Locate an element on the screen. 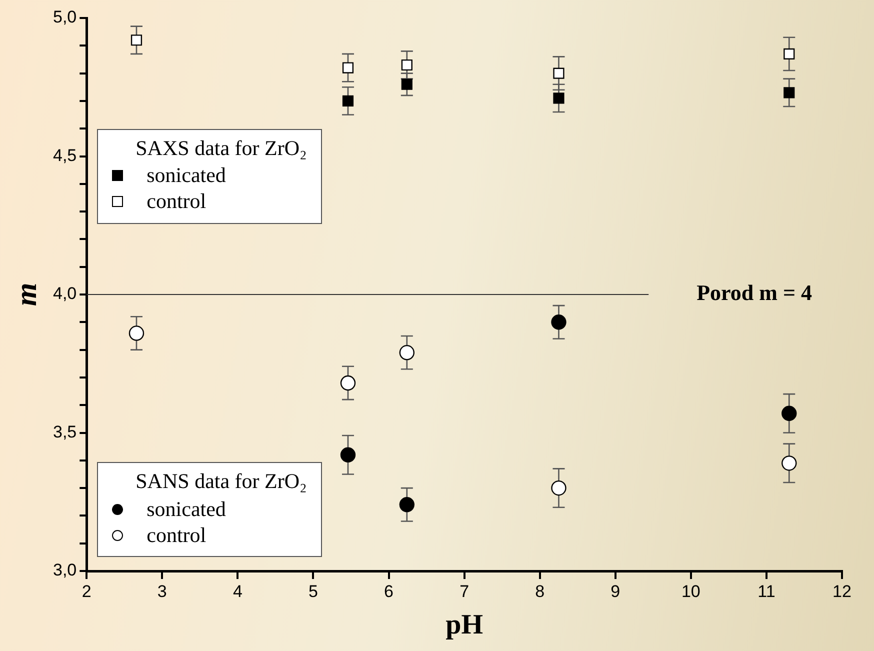  x-tick-label: 2 is located at coordinates (87, 591).